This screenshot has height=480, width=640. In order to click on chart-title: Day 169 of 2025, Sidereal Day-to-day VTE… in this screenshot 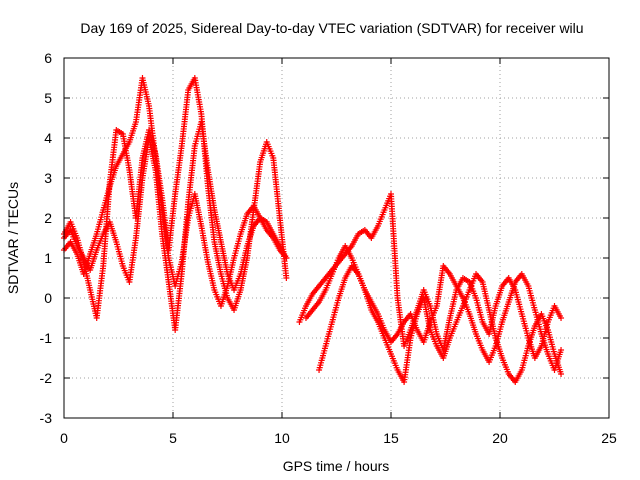, I will do `click(331, 28)`.